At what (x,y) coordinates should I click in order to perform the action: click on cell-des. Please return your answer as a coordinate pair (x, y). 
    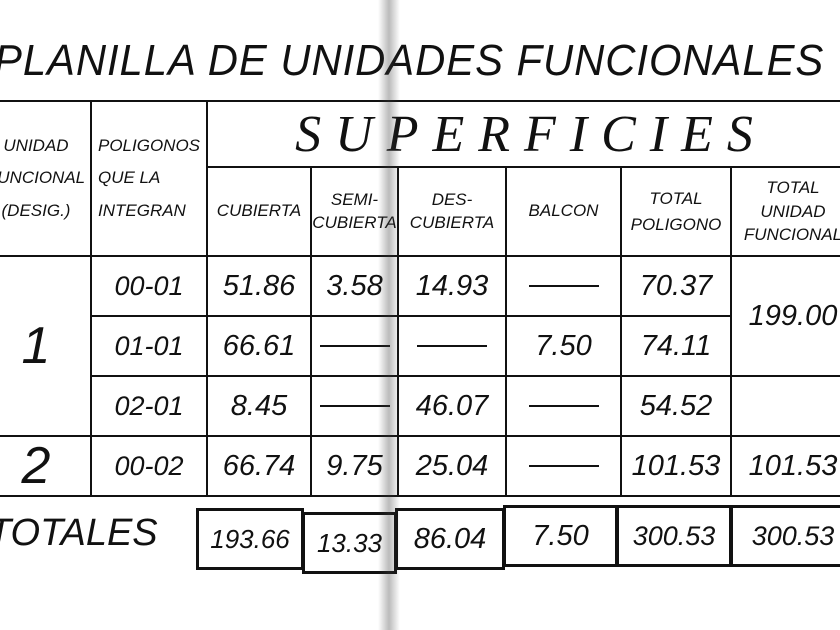
    Looking at the image, I should click on (452, 346).